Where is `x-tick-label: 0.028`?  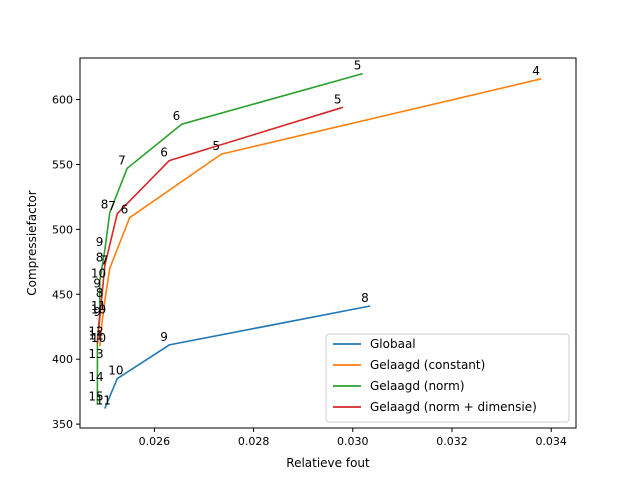
x-tick-label: 0.028 is located at coordinates (254, 441).